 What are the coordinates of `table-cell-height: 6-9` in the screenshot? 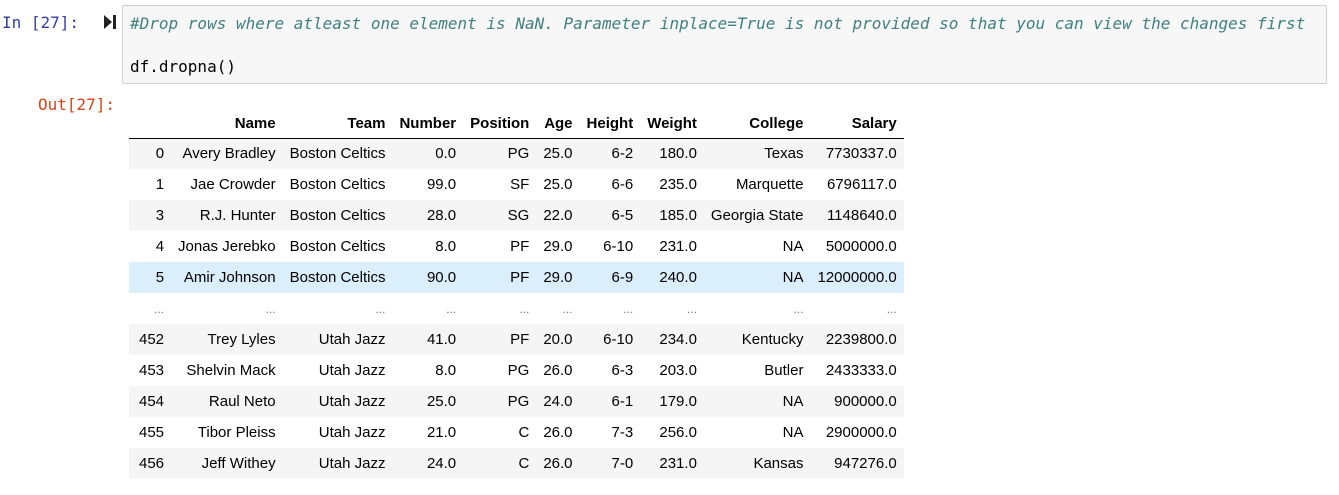 It's located at (622, 277).